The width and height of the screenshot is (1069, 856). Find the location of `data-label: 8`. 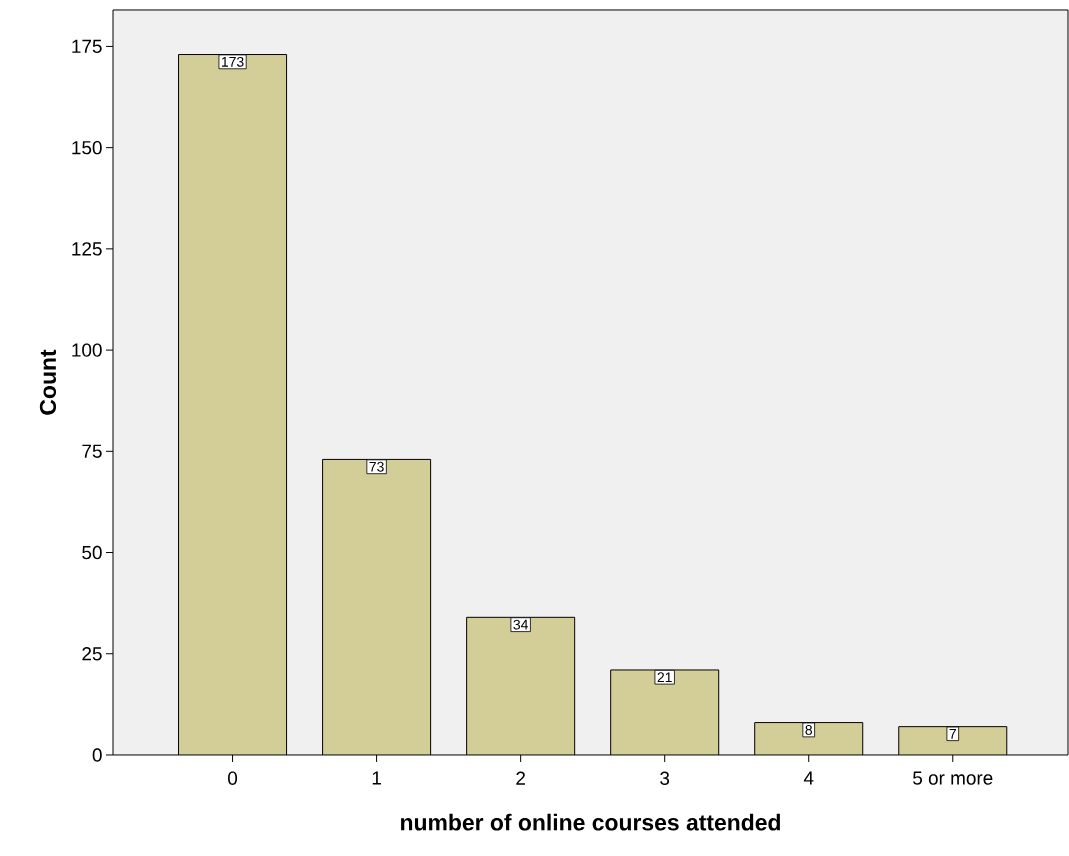

data-label: 8 is located at coordinates (809, 729).